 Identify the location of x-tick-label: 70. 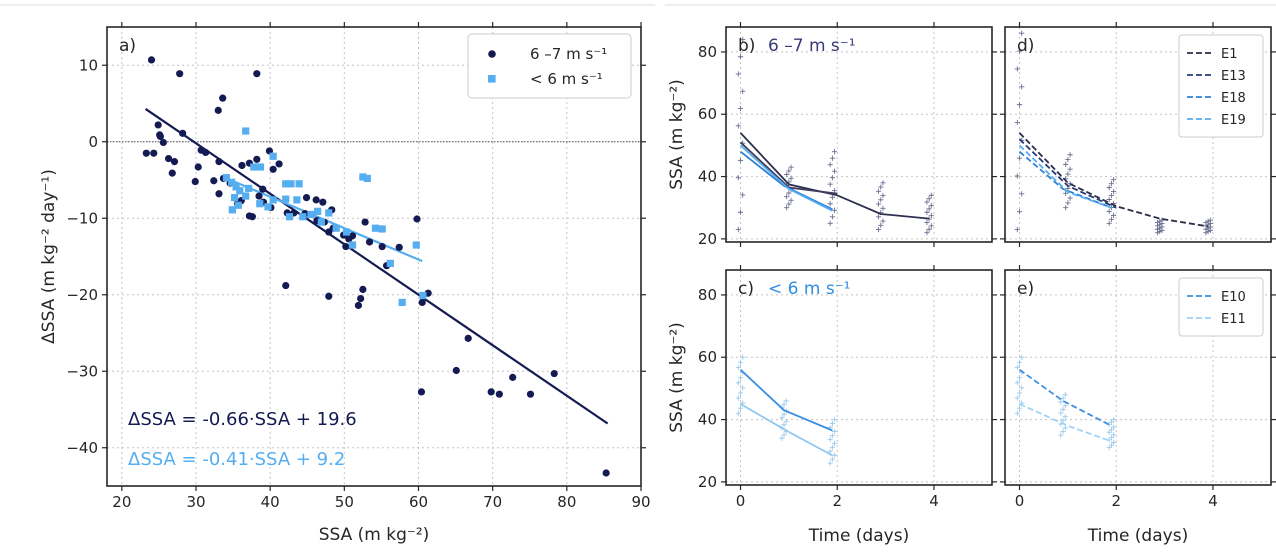
(492, 502).